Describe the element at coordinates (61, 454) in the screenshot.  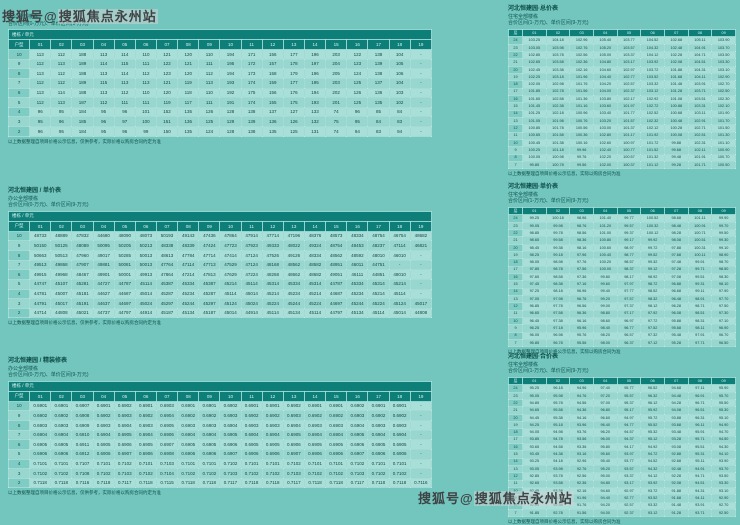
I see `table-cell: 0.6906` at that location.